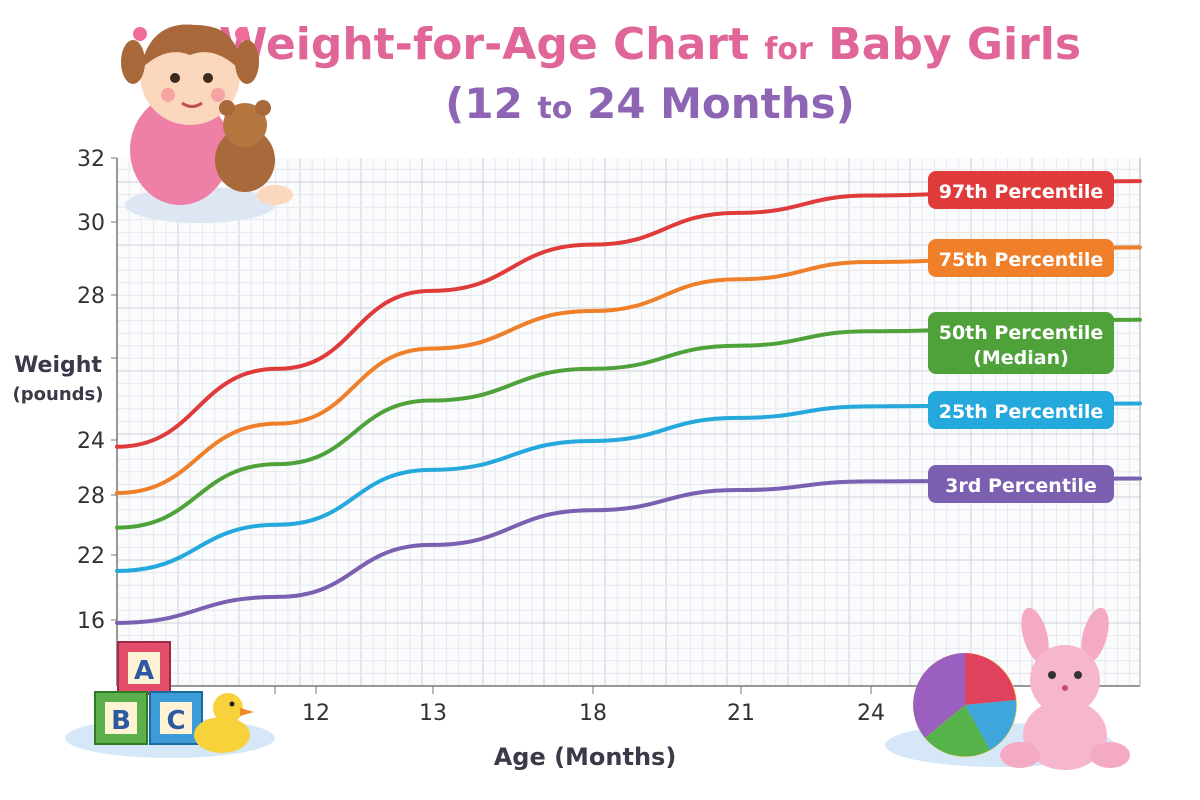 The height and width of the screenshot is (800, 1200). Describe the element at coordinates (91, 441) in the screenshot. I see `y-tick-label: 24` at that location.